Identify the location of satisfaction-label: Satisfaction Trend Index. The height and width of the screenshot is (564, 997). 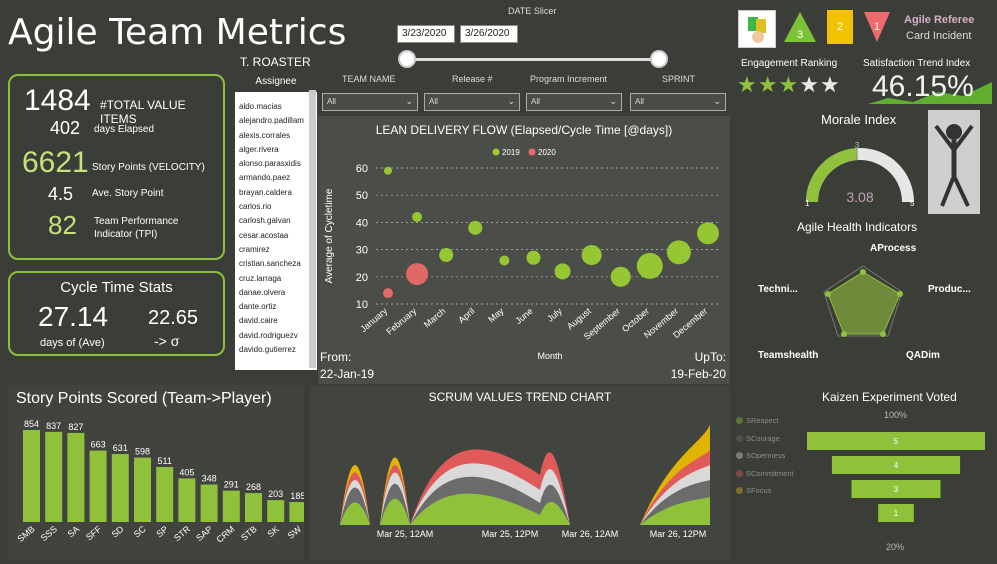
(917, 63).